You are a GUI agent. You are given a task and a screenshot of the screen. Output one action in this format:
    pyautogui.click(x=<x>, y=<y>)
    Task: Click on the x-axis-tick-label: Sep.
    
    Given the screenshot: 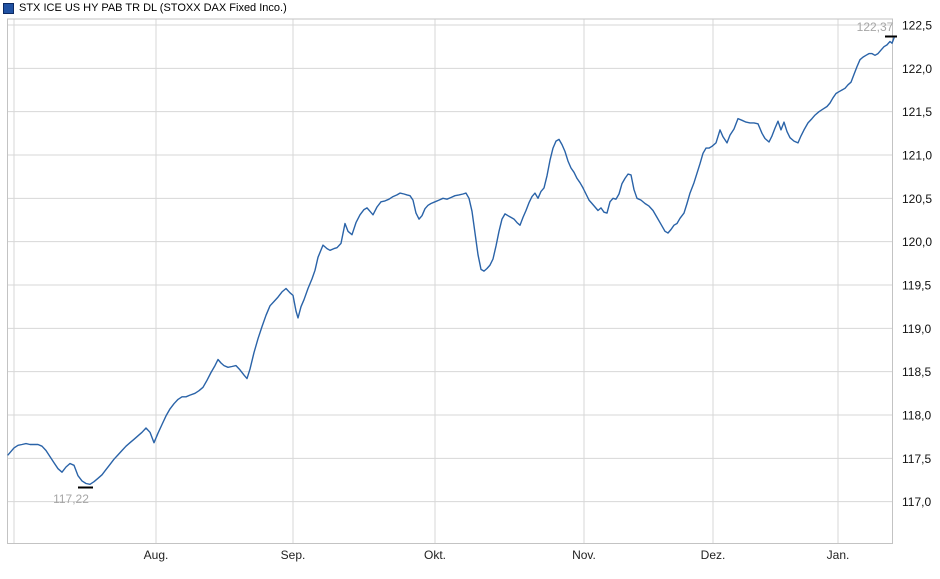 What is the action you would take?
    pyautogui.click(x=293, y=555)
    